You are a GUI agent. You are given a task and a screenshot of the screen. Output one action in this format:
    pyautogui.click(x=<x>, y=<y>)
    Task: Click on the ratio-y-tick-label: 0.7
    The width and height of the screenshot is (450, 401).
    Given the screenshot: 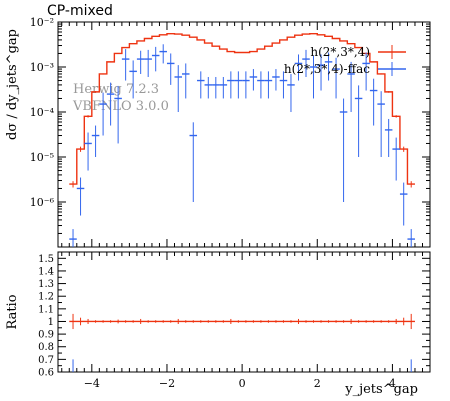 What is the action you would take?
    pyautogui.click(x=46, y=360)
    